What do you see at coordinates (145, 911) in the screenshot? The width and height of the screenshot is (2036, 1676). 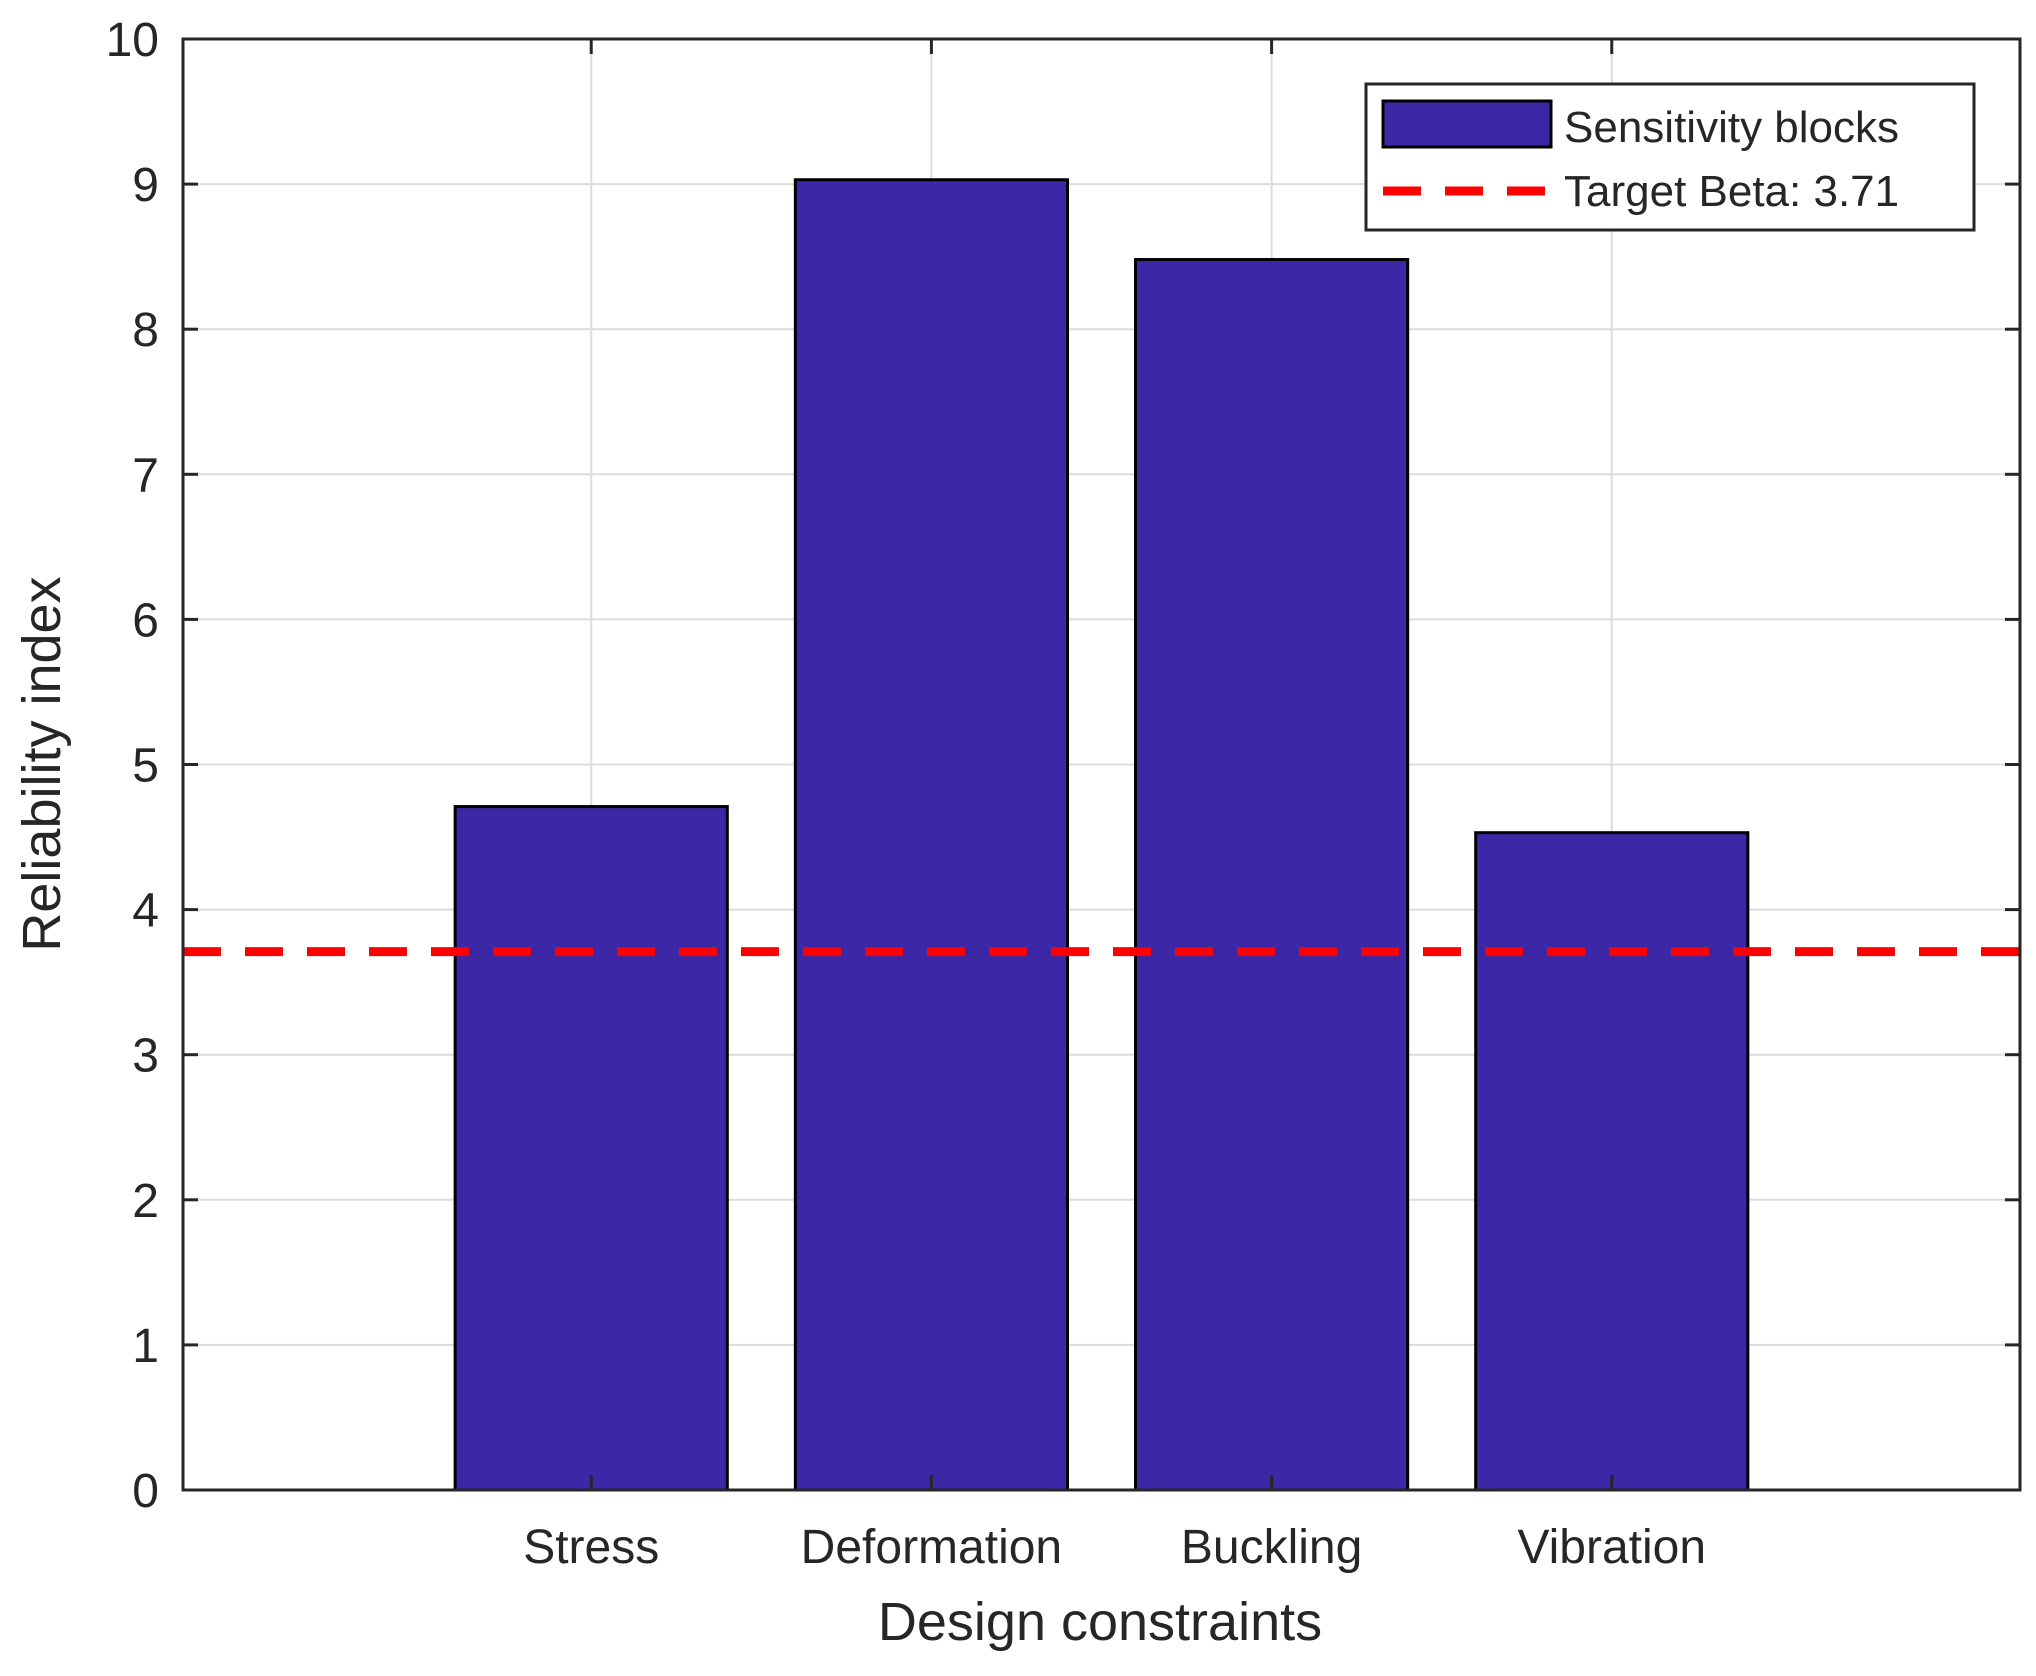 I see `y-tick-label: 4` at bounding box center [145, 911].